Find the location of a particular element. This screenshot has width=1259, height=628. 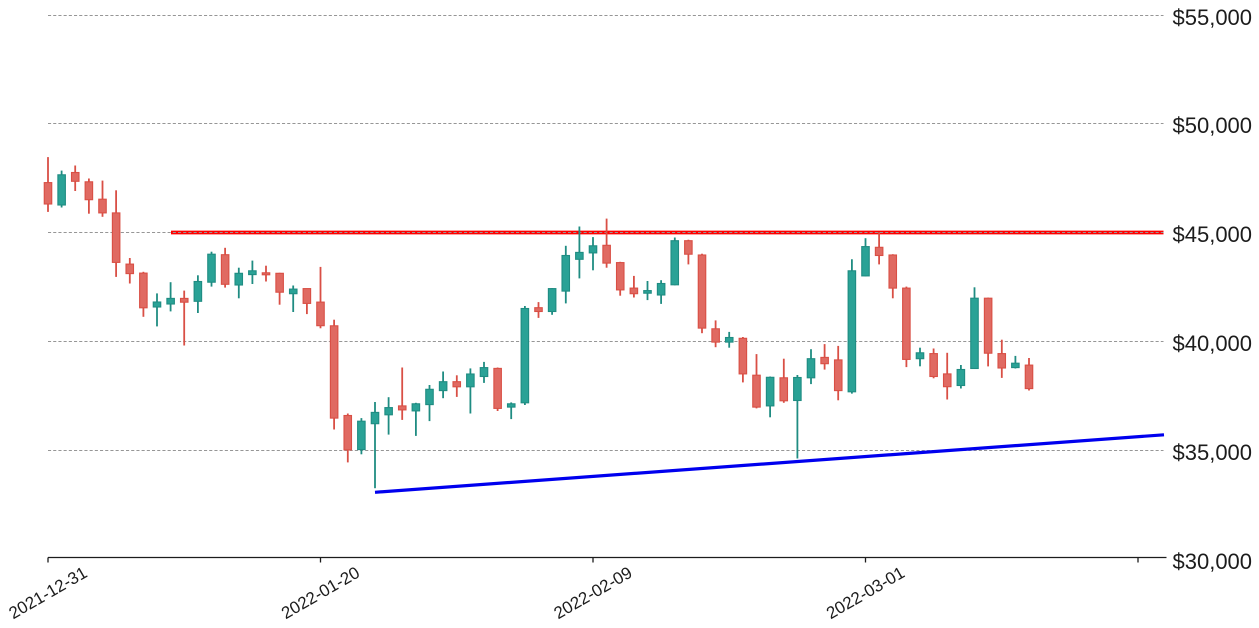

svg-text: $35,000 is located at coordinates (1213, 452).